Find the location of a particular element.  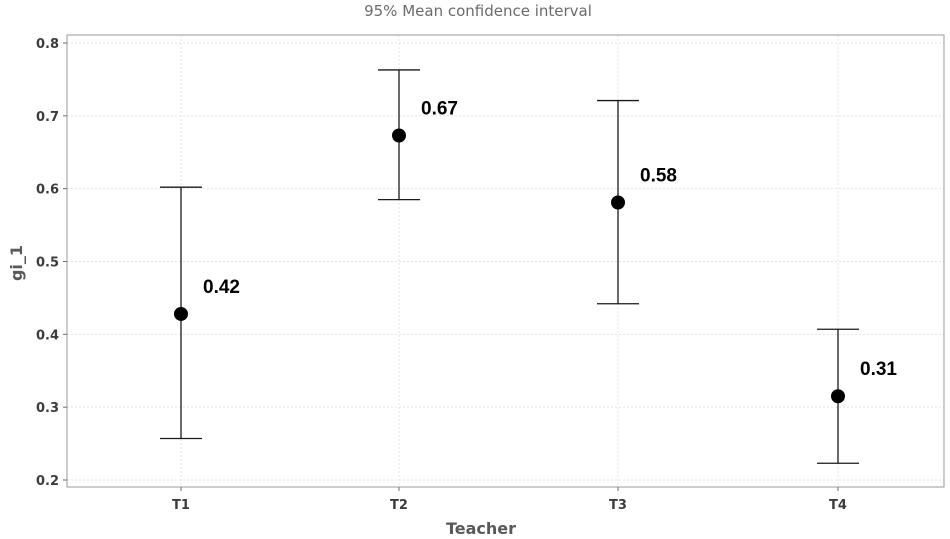

ci-group: 0.31 is located at coordinates (857, 396).